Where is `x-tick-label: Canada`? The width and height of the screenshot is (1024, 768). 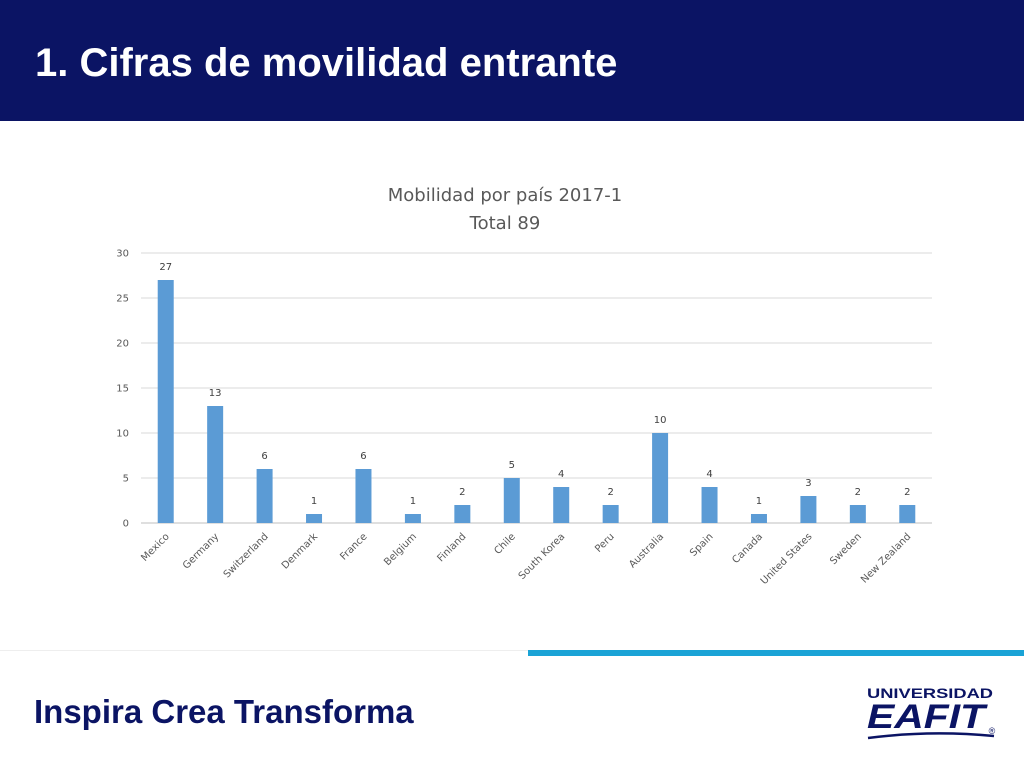 x-tick-label: Canada is located at coordinates (747, 548).